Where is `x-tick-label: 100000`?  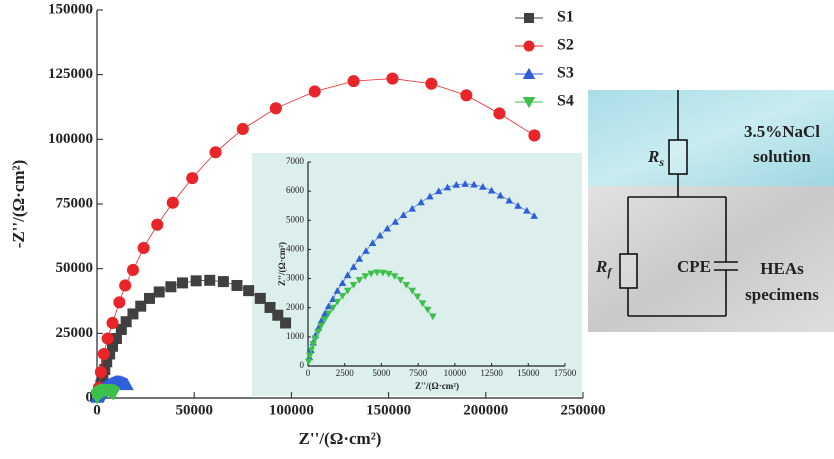 x-tick-label: 100000 is located at coordinates (291, 410).